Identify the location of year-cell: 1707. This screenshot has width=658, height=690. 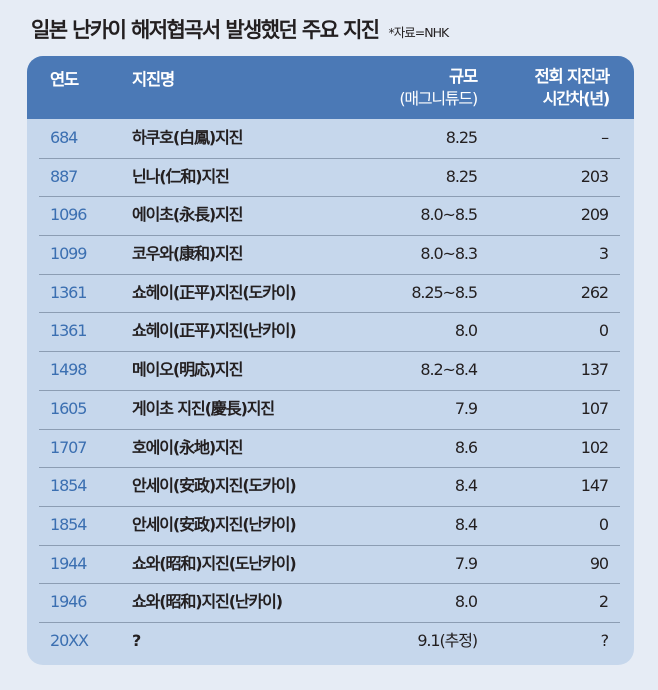
(68, 447).